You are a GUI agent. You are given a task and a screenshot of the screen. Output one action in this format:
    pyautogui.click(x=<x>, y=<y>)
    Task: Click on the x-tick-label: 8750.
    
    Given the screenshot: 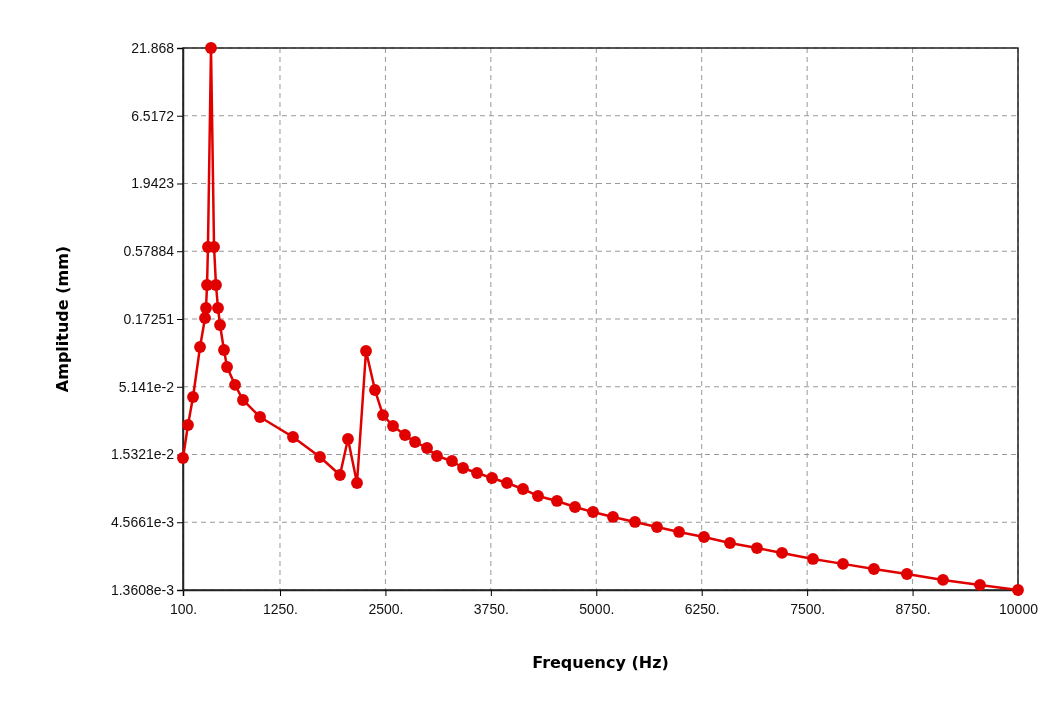 What is the action you would take?
    pyautogui.click(x=913, y=609)
    